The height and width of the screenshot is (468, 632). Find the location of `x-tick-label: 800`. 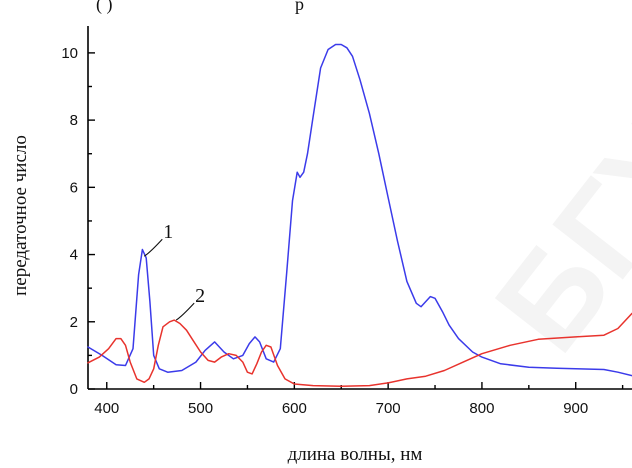

x-tick-label: 800 is located at coordinates (481, 408).